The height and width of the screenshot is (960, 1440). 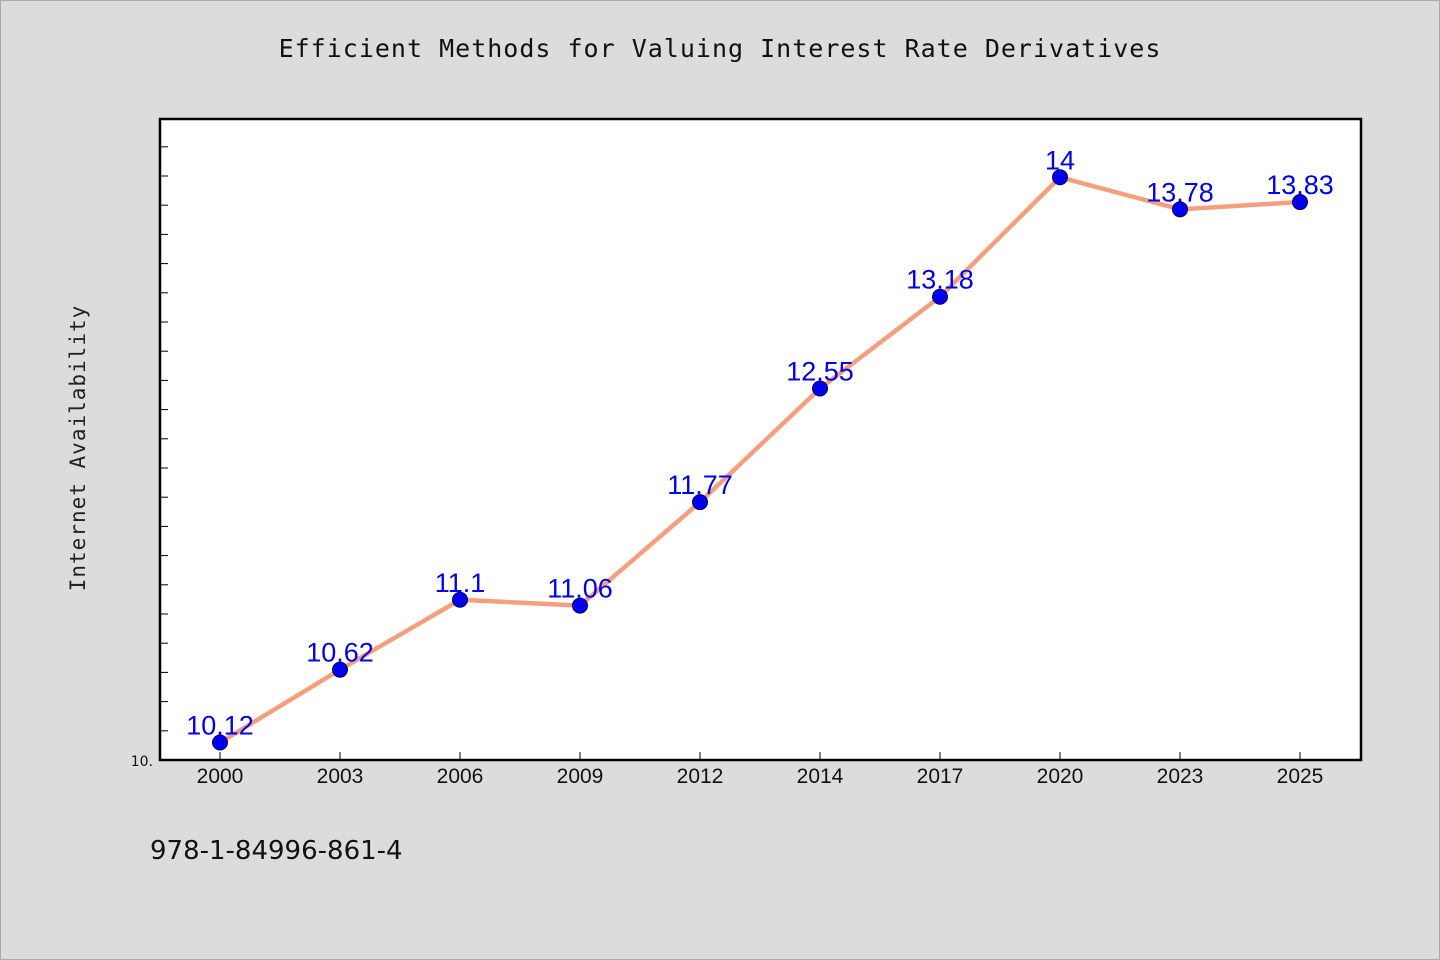 What do you see at coordinates (276, 851) in the screenshot?
I see `isbn-footer: 978-1-84996-861-4` at bounding box center [276, 851].